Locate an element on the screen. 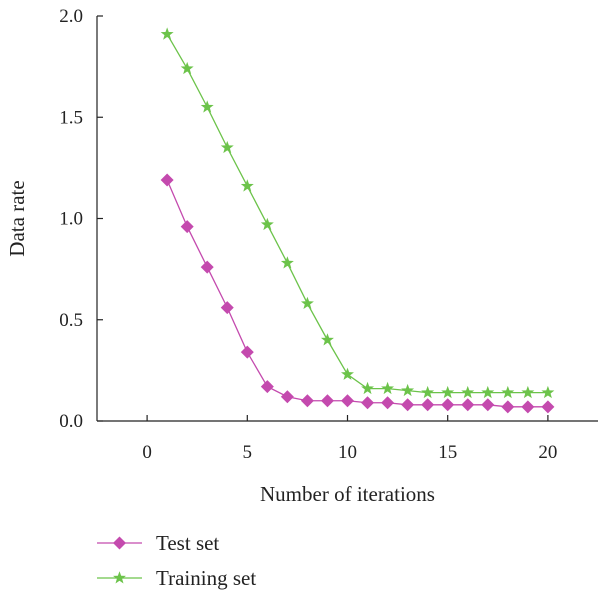 The height and width of the screenshot is (594, 600). y-tick-label: 2.0 is located at coordinates (71, 16).